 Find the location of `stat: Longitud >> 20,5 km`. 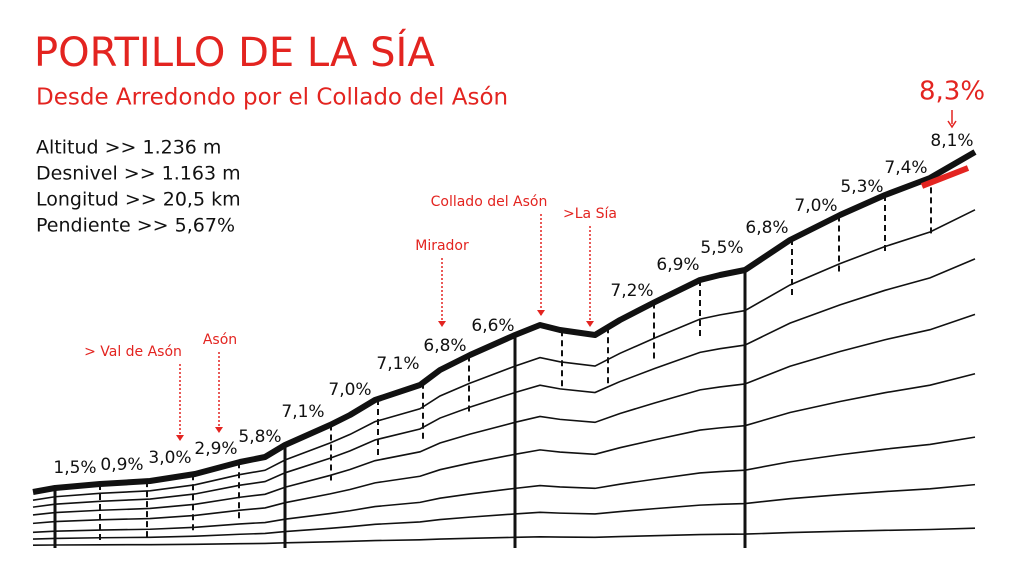

stat: Longitud >> 20,5 km is located at coordinates (138, 200).